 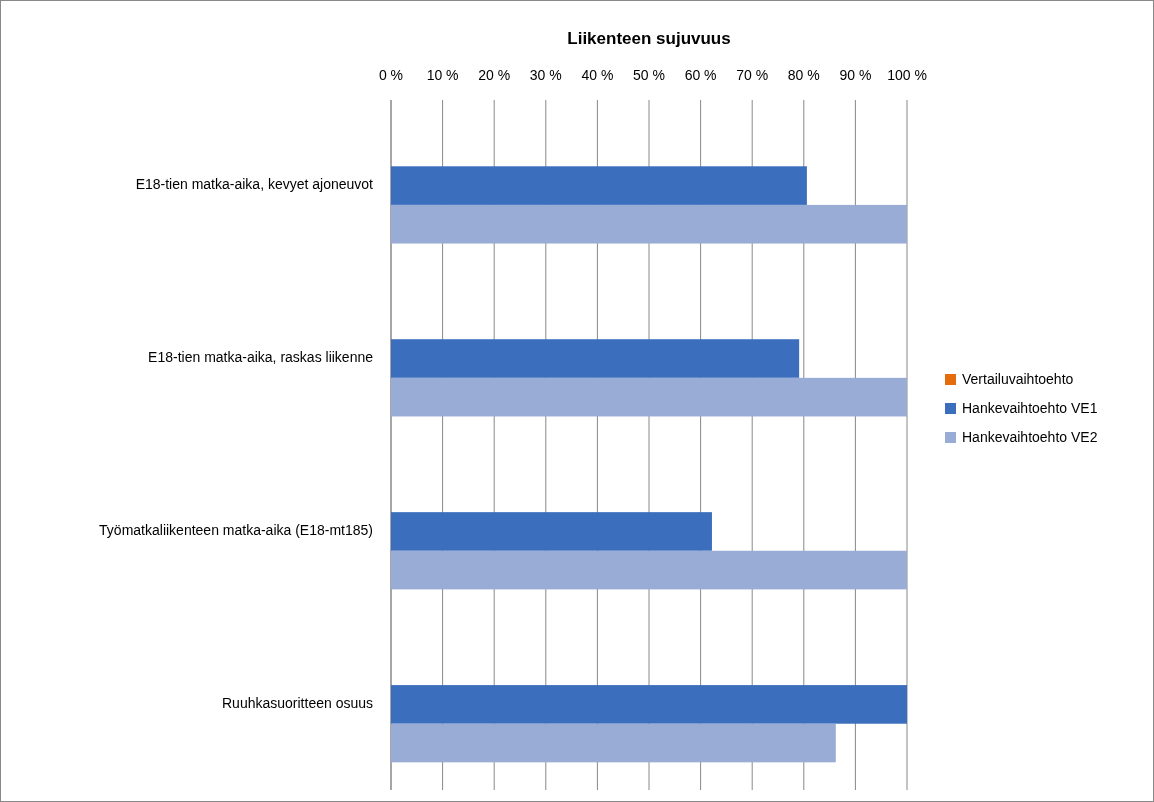 I want to click on legend-label: Vertailuvaihtoehto, so click(x=1018, y=378).